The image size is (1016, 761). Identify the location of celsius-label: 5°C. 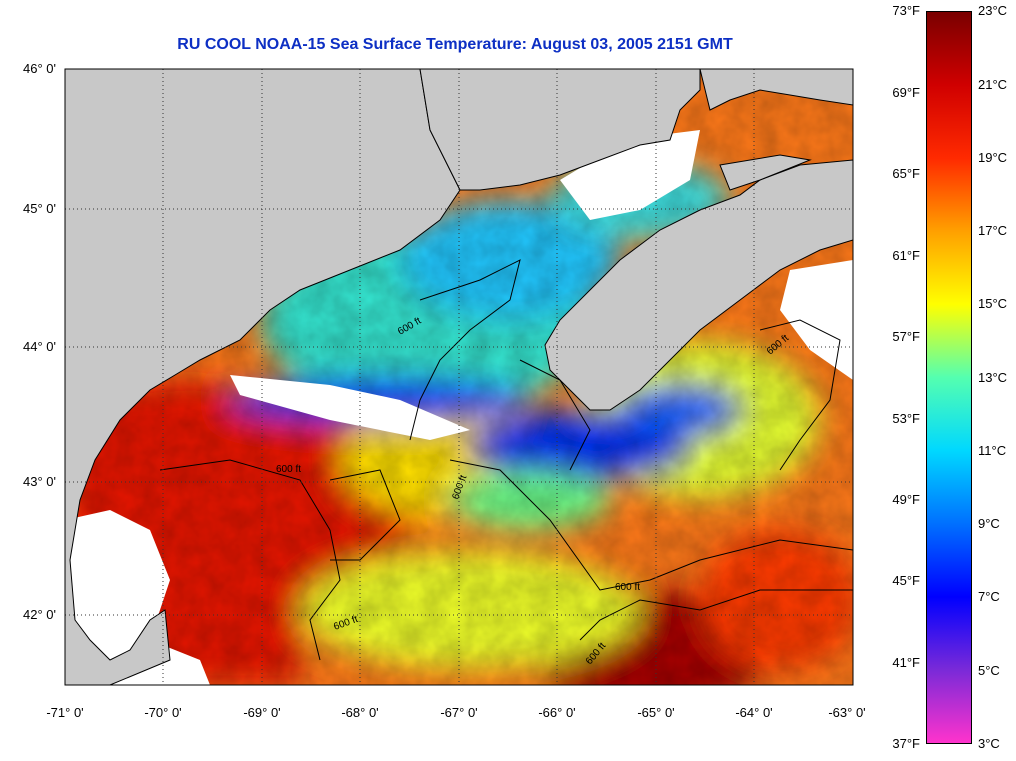
(989, 670).